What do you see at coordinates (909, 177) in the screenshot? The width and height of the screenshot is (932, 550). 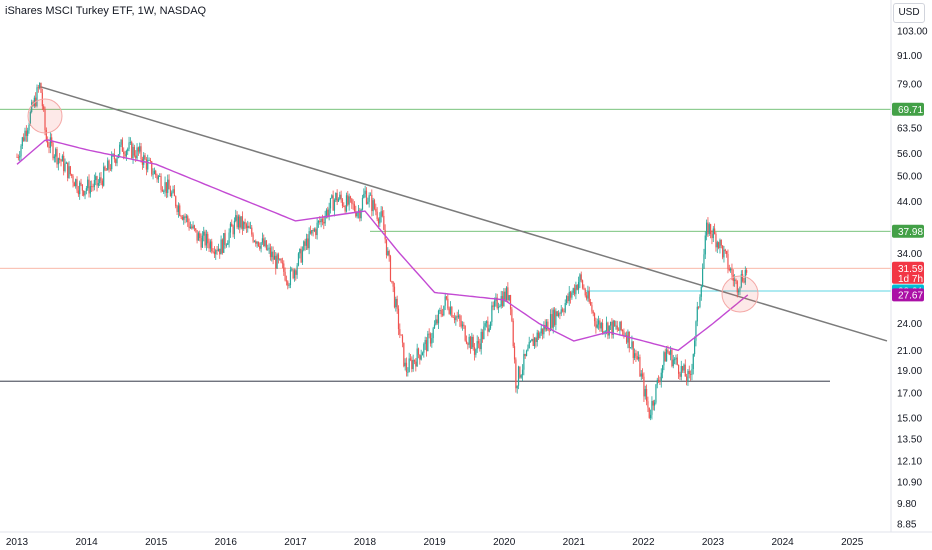 I see `price-tick-label: 50.00` at bounding box center [909, 177].